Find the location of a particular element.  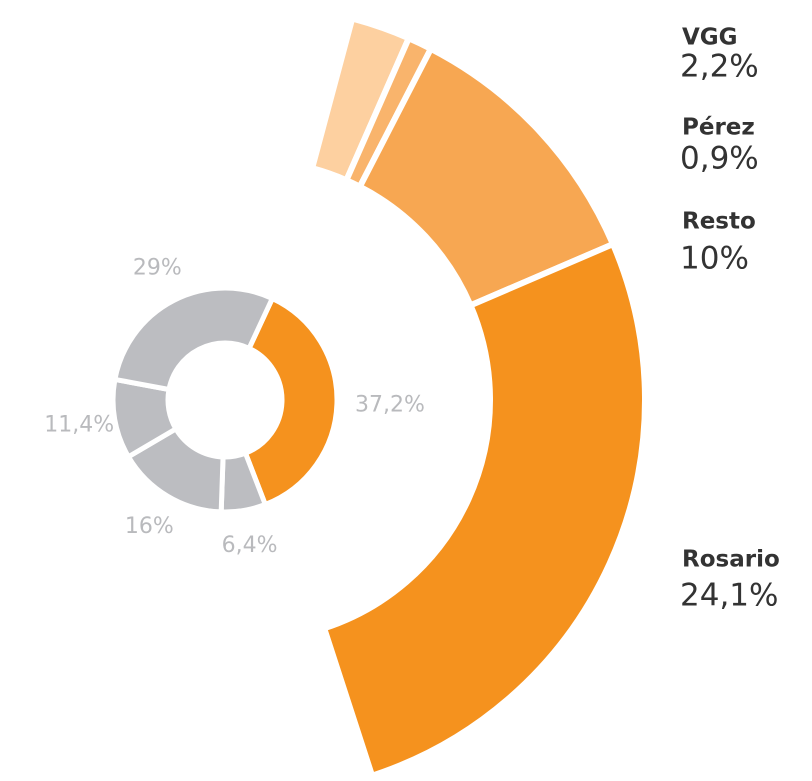

breakdown-value: 24,1% is located at coordinates (729, 596).